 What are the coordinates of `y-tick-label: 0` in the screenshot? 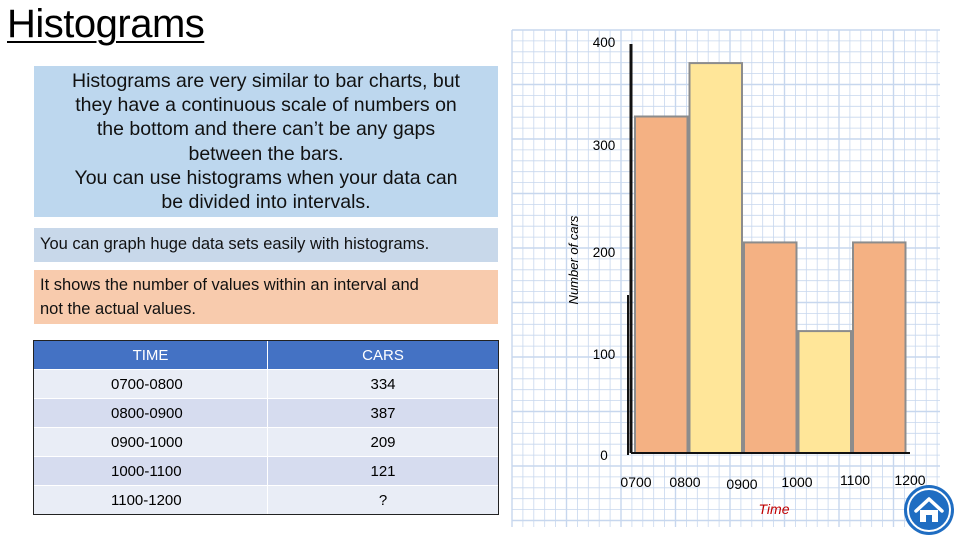 It's located at (604, 455).